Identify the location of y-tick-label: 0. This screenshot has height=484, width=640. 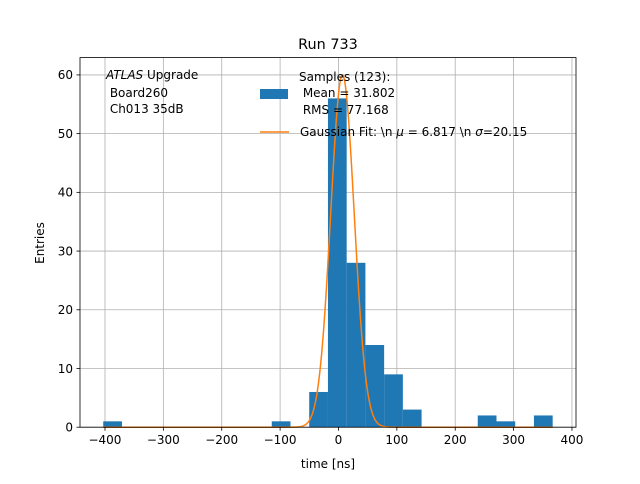
(69, 428).